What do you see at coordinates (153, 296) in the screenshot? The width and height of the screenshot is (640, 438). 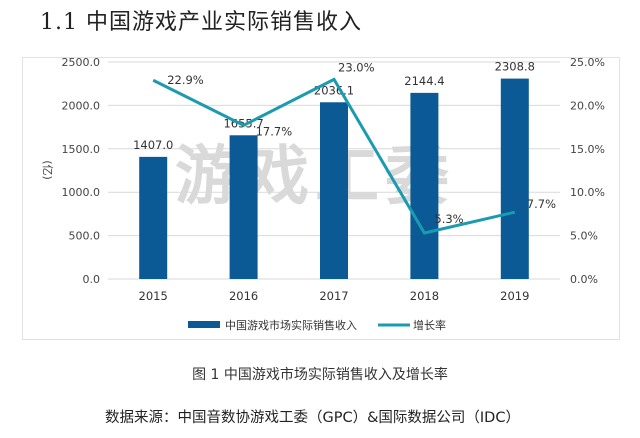 I see `x-tick-label: 2015` at bounding box center [153, 296].